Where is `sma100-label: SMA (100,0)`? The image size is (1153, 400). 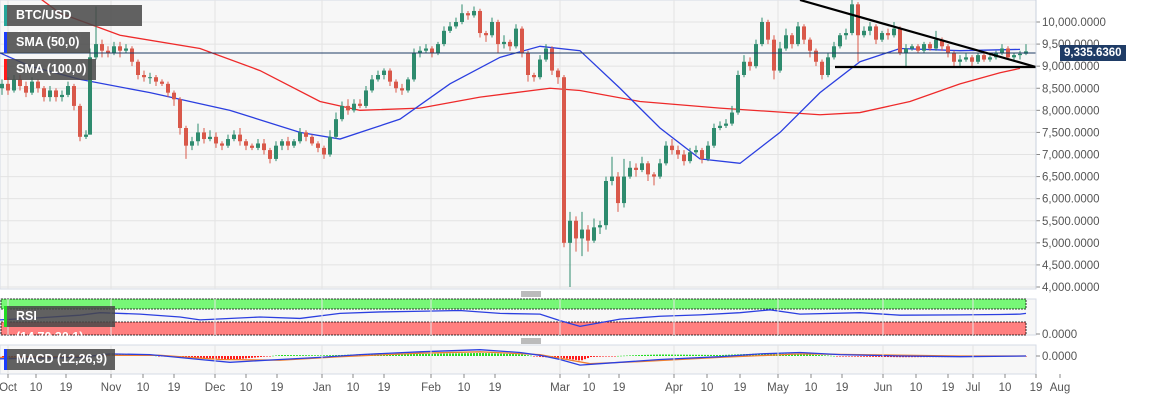
sma100-label: SMA (100,0) is located at coordinates (51, 69).